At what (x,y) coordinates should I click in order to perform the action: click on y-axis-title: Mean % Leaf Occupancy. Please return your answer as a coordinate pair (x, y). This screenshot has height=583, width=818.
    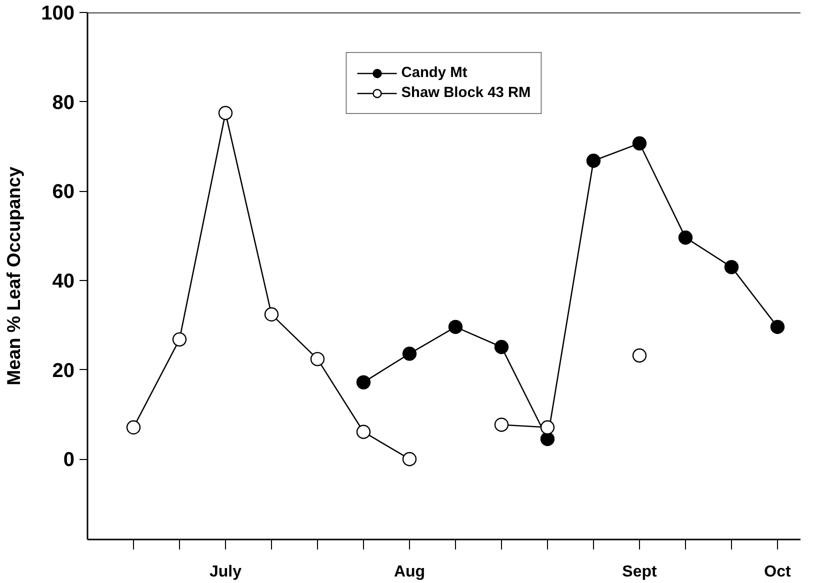
    Looking at the image, I should click on (13, 276).